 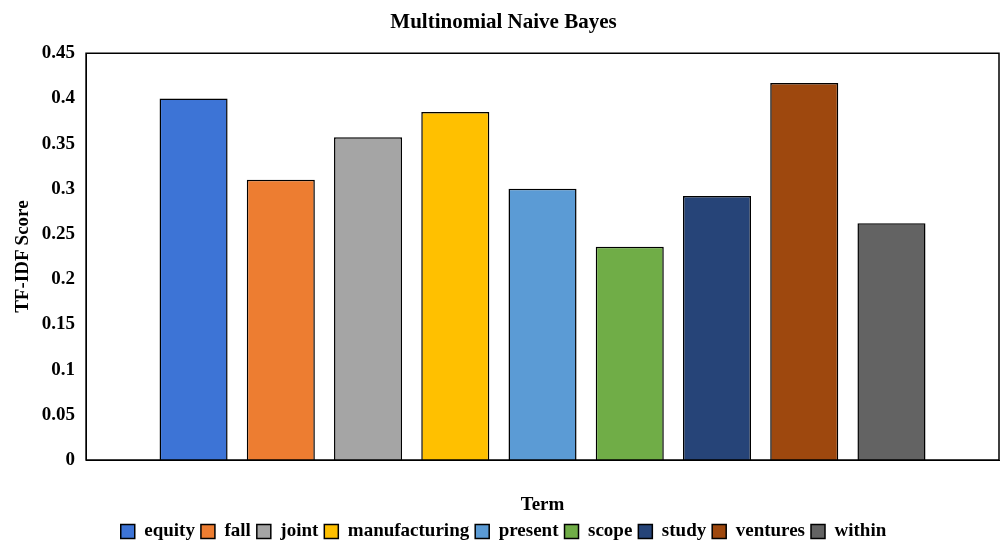 What do you see at coordinates (58, 52) in the screenshot?
I see `y-tick-label: 0.45` at bounding box center [58, 52].